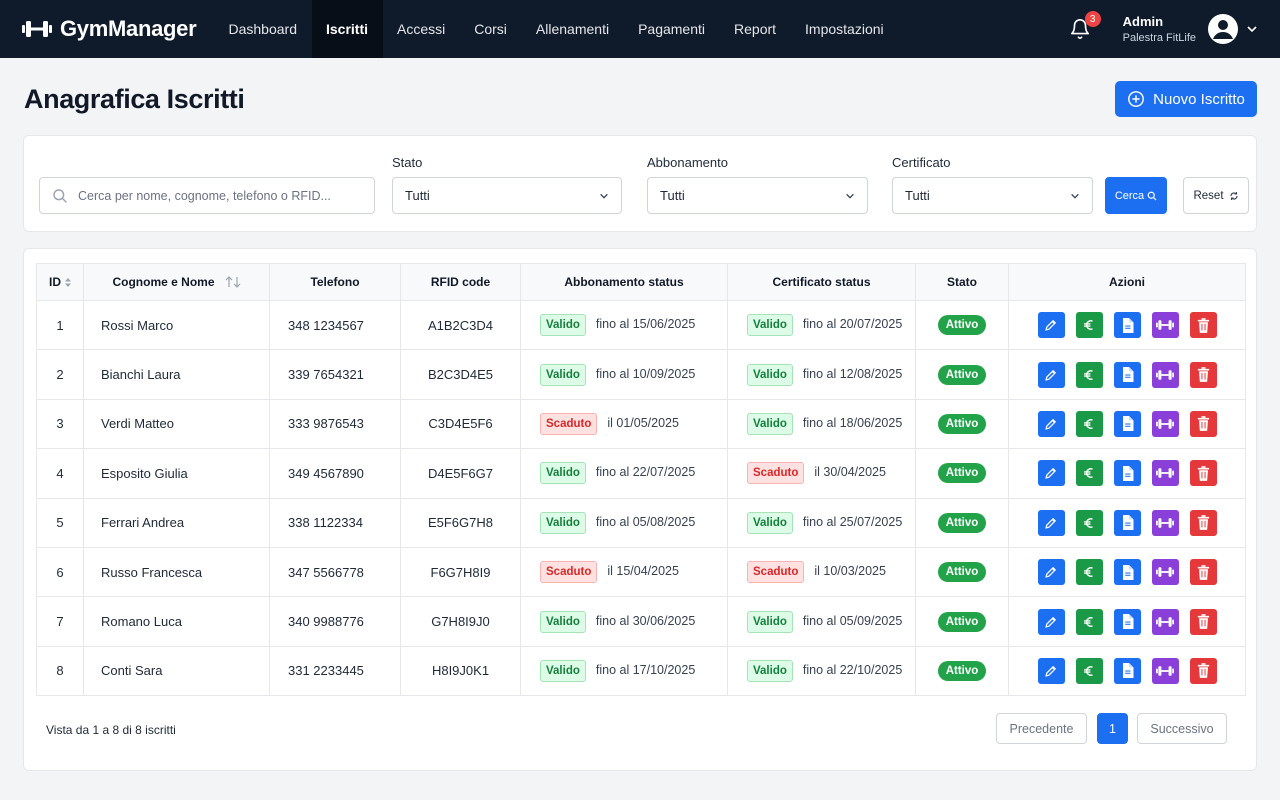 The image size is (1280, 800). What do you see at coordinates (60, 282) in the screenshot?
I see `col-id: ID` at bounding box center [60, 282].